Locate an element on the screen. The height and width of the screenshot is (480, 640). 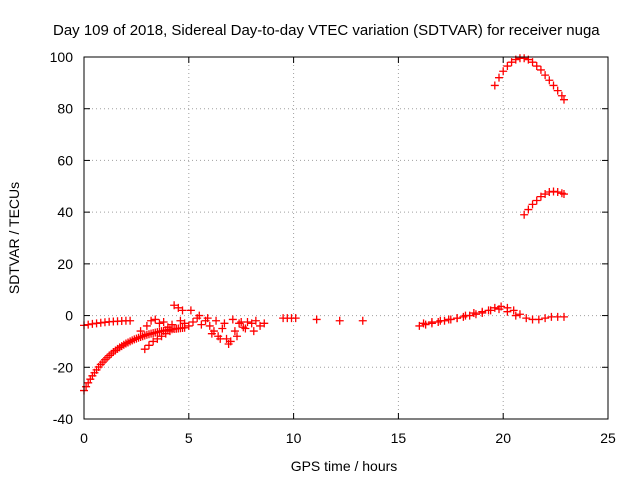
series-scatter-cluster is located at coordinates (202, 325).